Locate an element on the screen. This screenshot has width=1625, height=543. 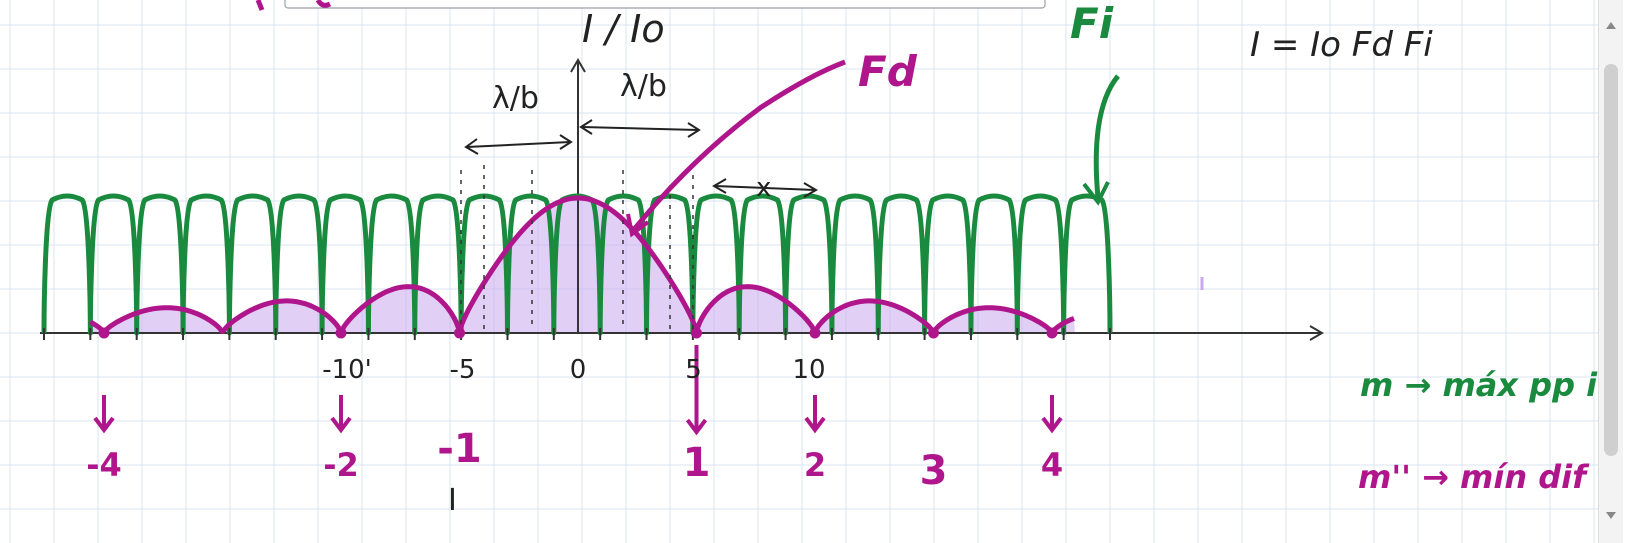
fringe-spacing-arrow is located at coordinates (765, 188).